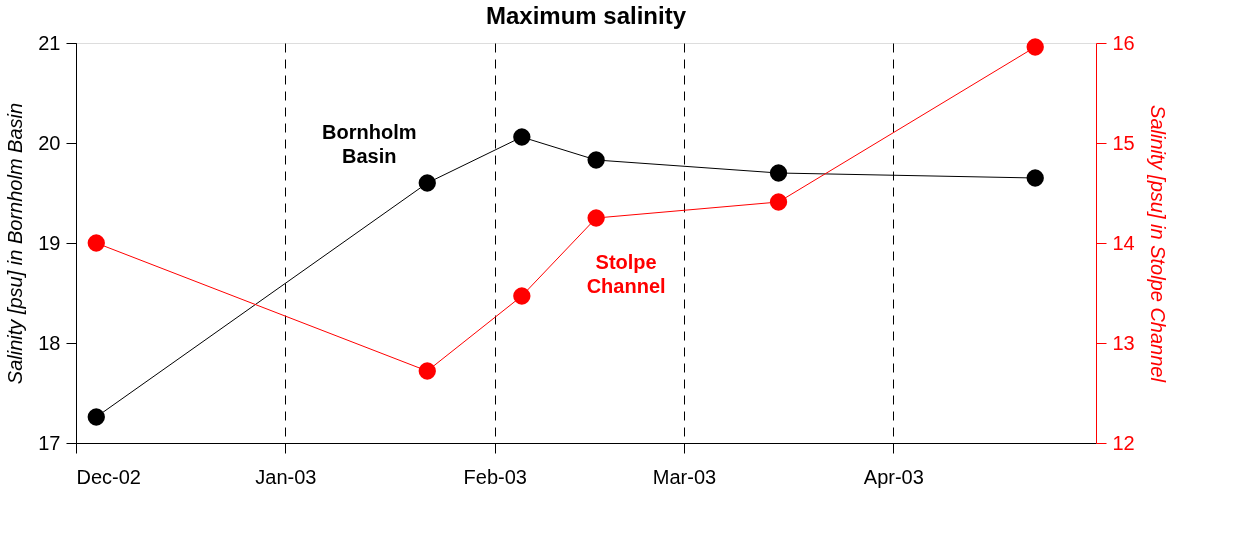 The image size is (1244, 553). Describe the element at coordinates (893, 476) in the screenshot. I see `x-tick-label: Apr-03` at that location.